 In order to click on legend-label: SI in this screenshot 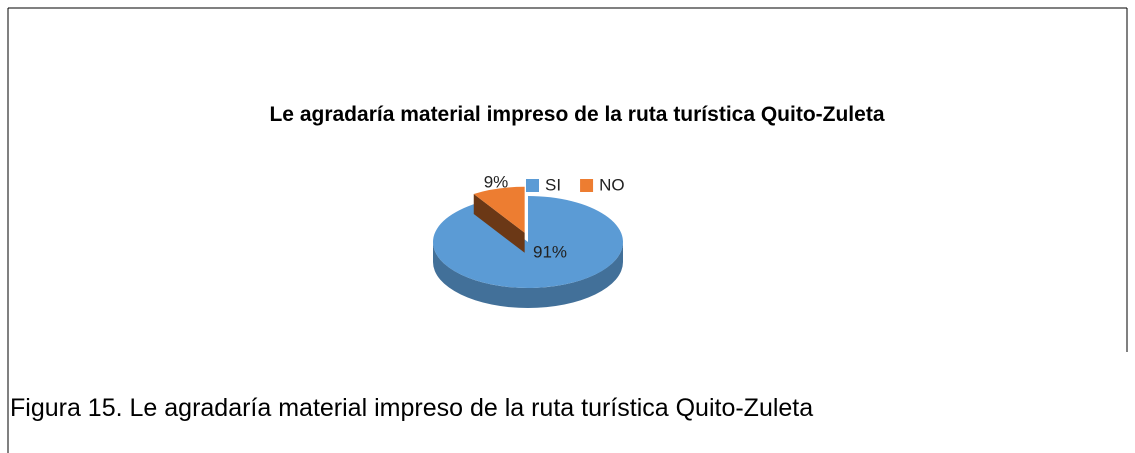, I will do `click(553, 184)`.